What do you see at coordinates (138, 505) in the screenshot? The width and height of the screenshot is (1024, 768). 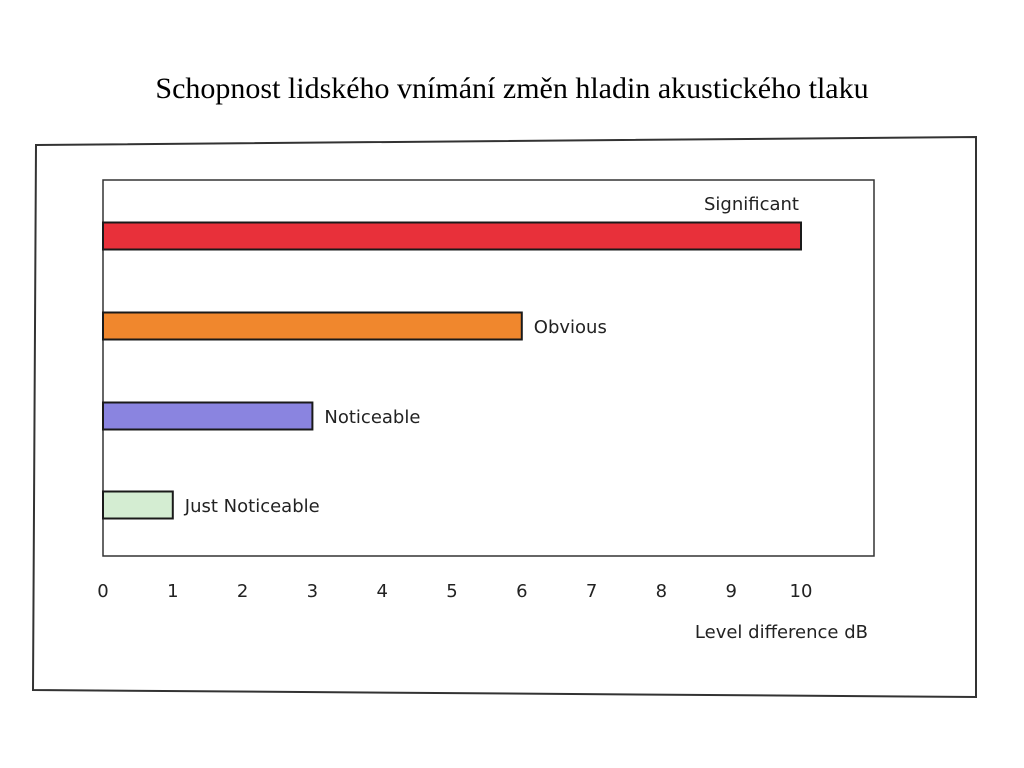 I see `bar-just-noticeable` at bounding box center [138, 505].